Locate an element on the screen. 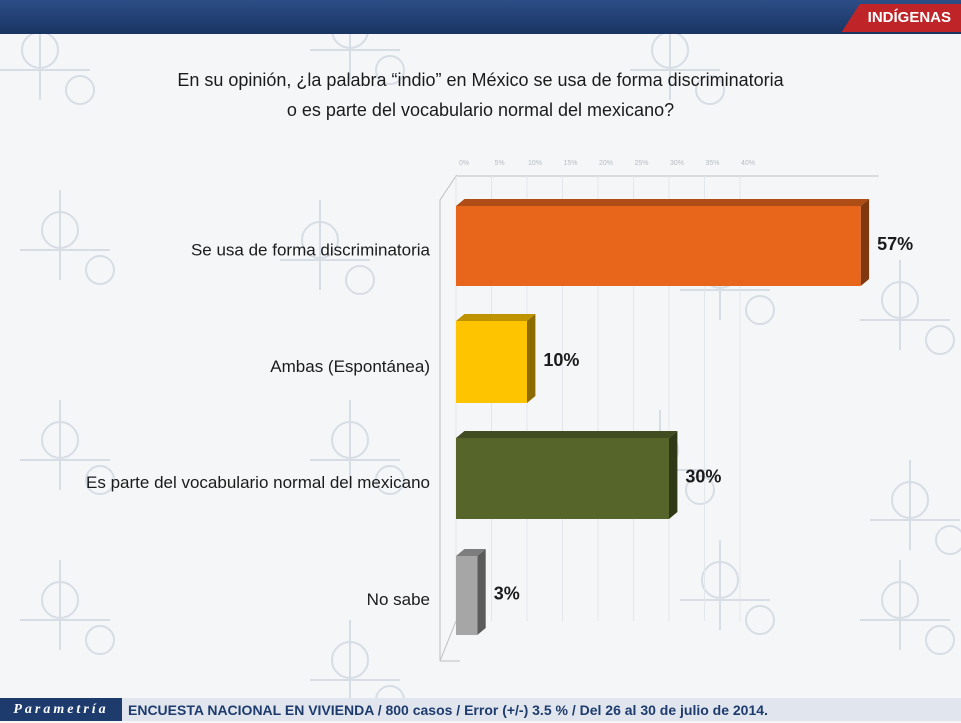 Image resolution: width=961 pixels, height=723 pixels. section-tab: INDÍGENAS is located at coordinates (901, 18).